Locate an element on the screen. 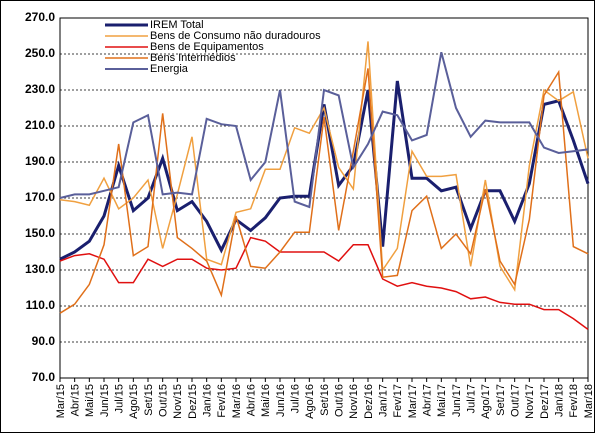 This screenshot has width=595, height=433. y-tick-label: 110.0 is located at coordinates (41, 305).